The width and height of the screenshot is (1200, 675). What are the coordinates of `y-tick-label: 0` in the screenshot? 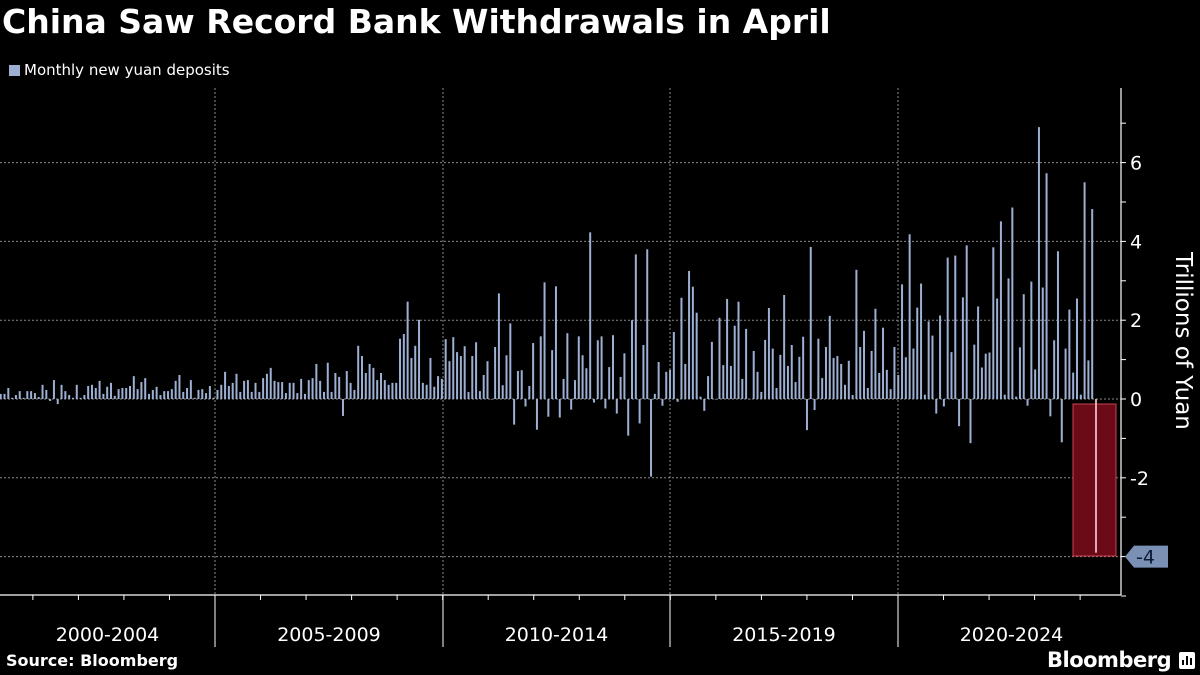 It's located at (1136, 400).